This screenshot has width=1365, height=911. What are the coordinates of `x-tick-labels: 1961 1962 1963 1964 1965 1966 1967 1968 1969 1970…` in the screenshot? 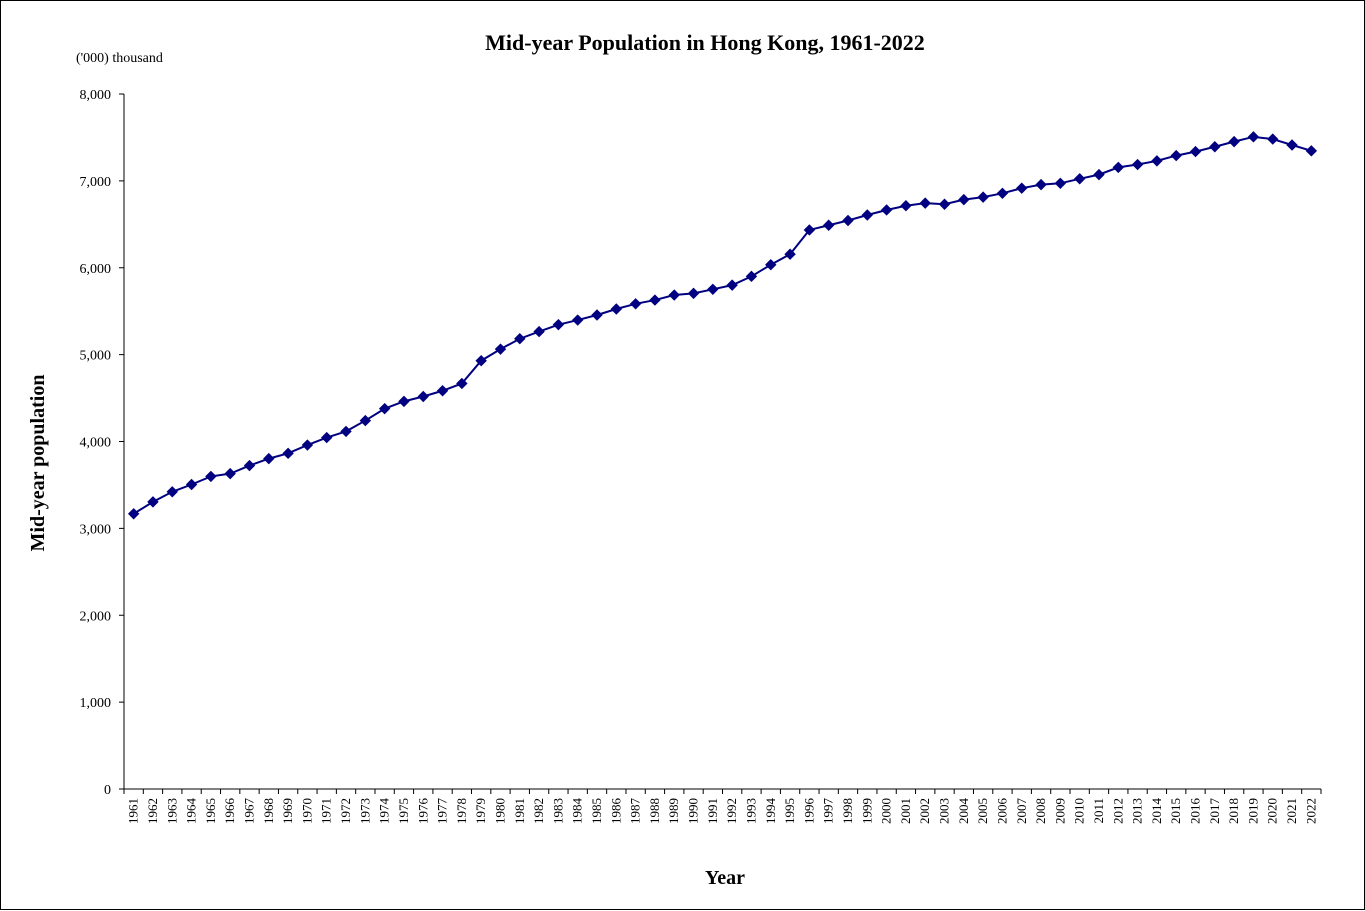 It's located at (722, 811).